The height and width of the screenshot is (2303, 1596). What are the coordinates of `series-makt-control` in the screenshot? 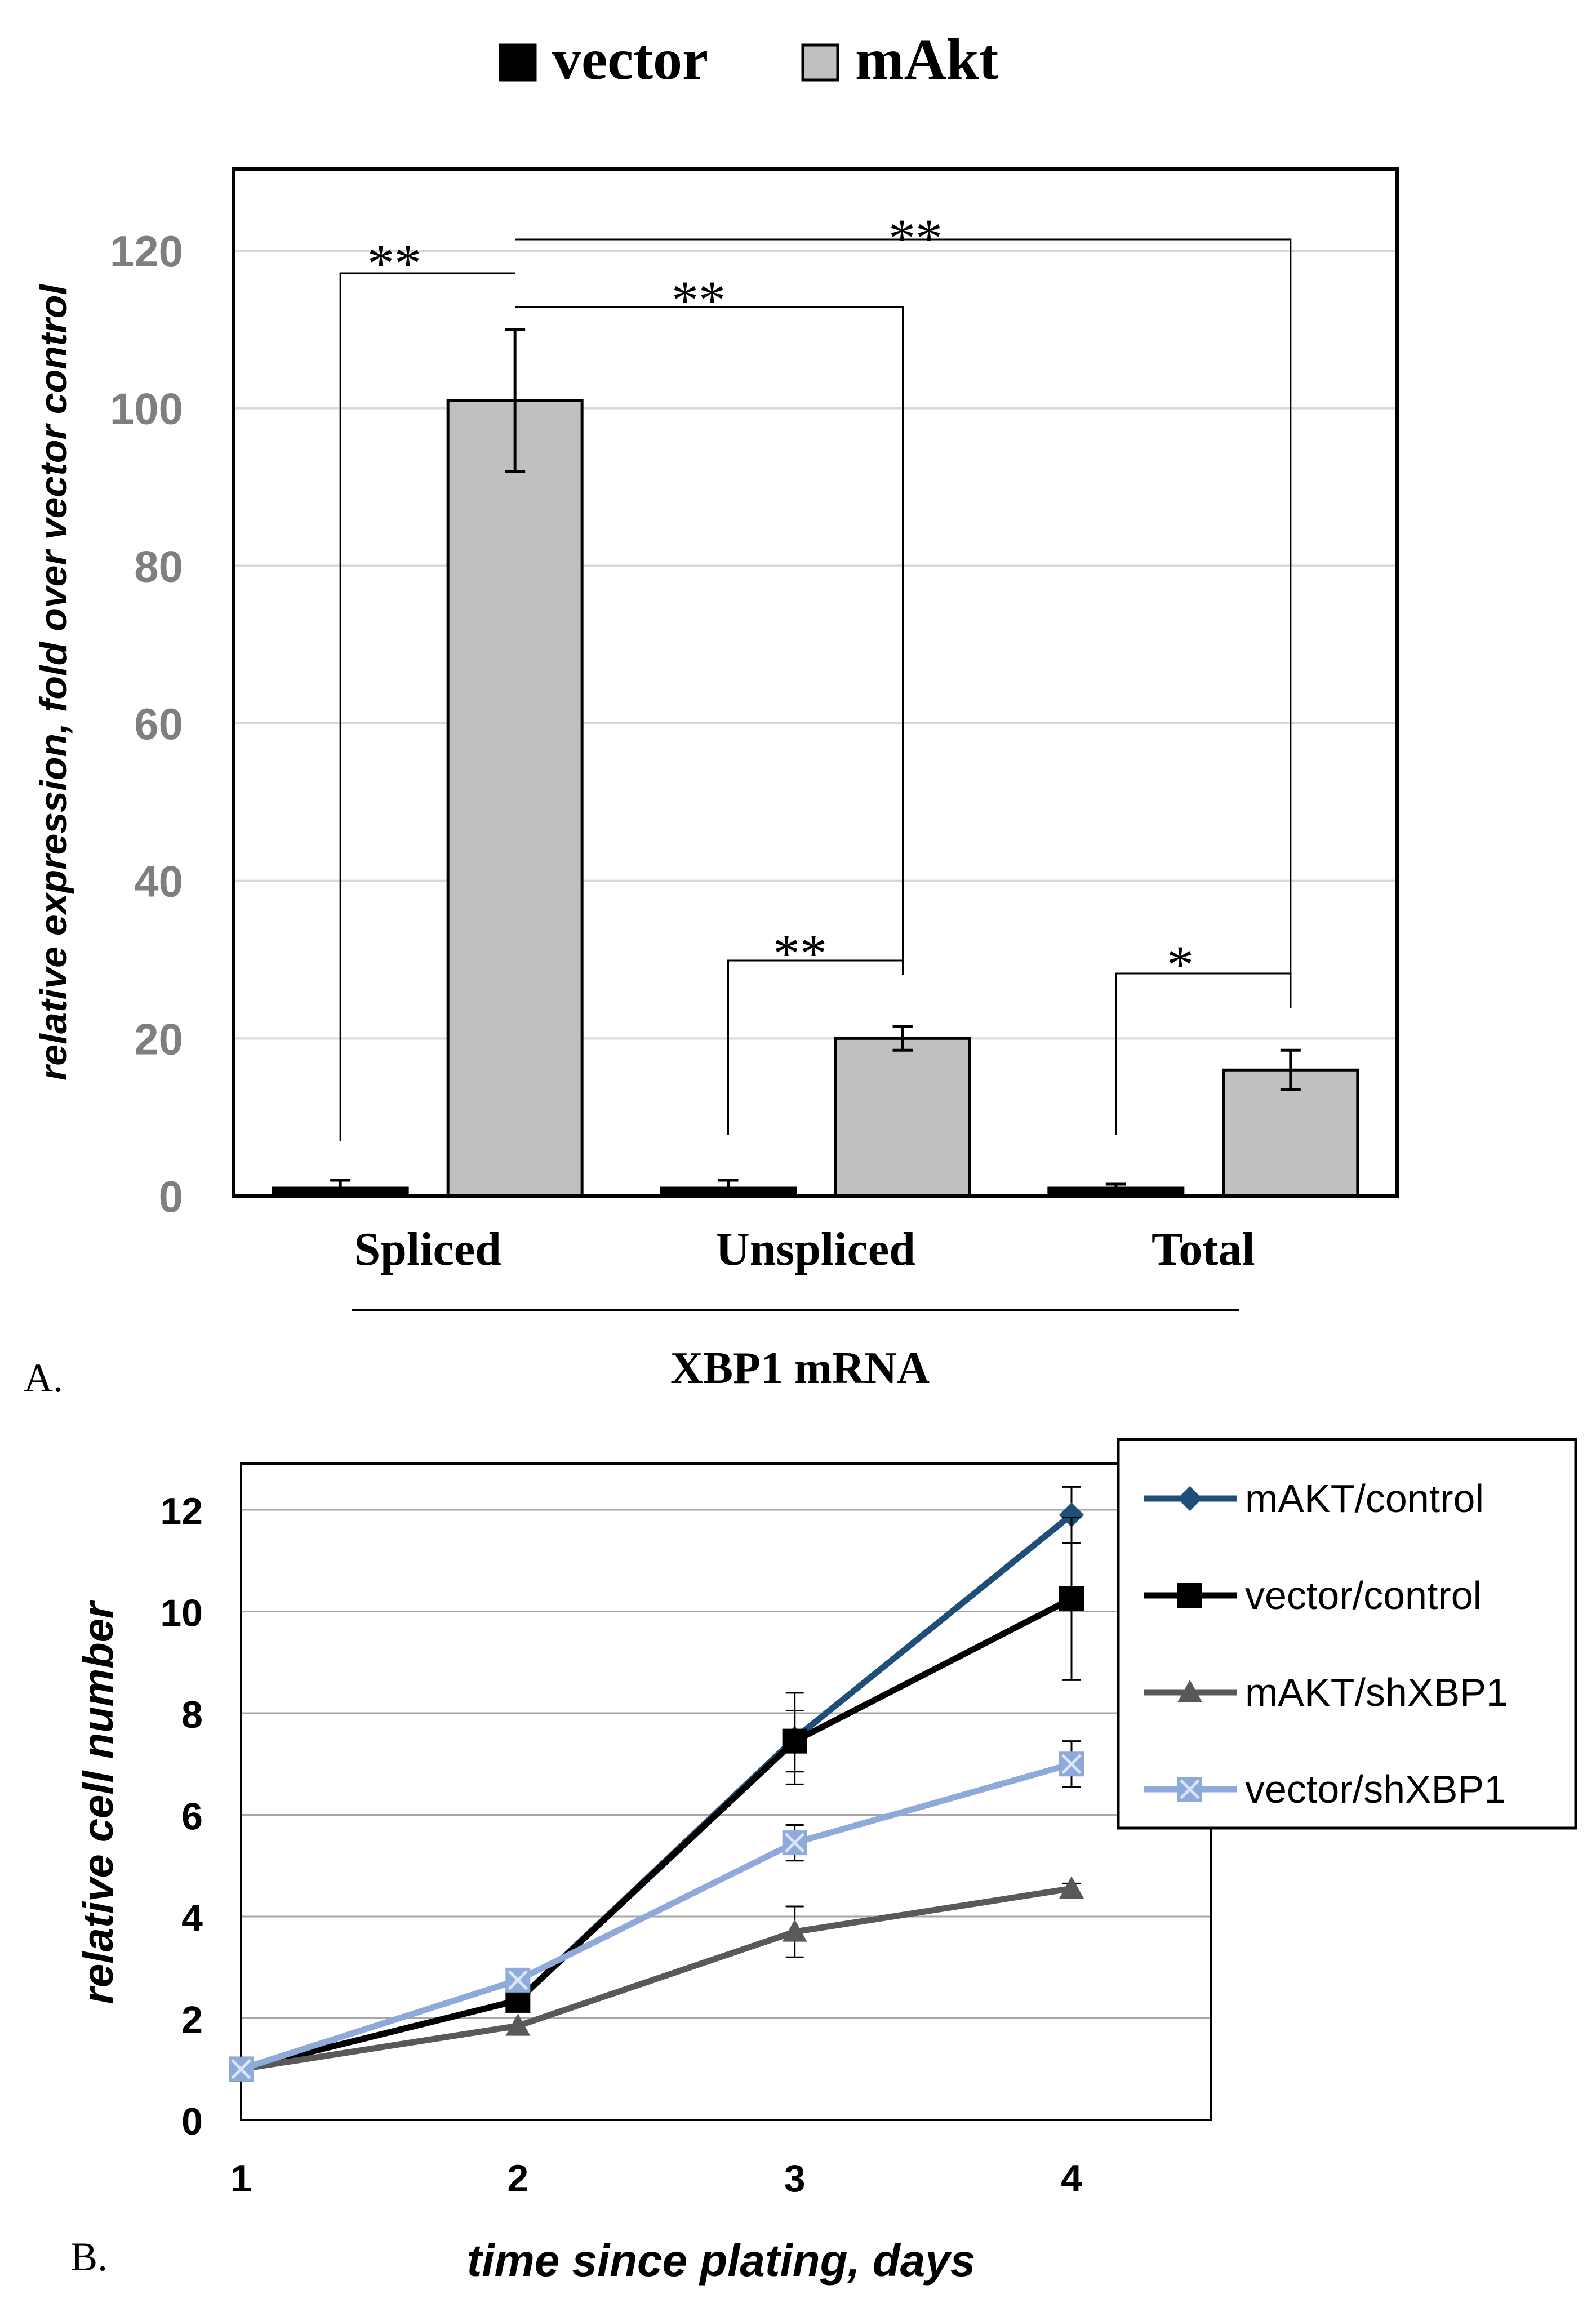 It's located at (656, 1784).